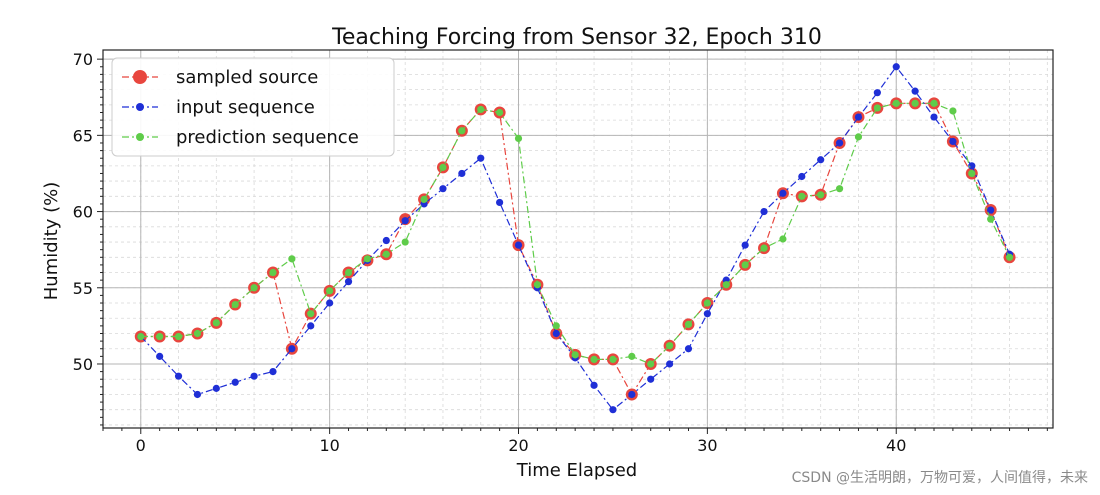  I want to click on y-tick-label: 60, so click(83, 212).